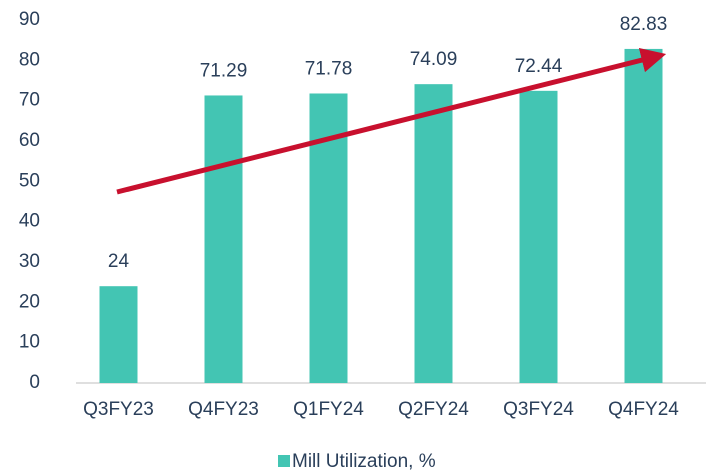 The image size is (713, 474). What do you see at coordinates (433, 409) in the screenshot?
I see `x-tick-label: Q2FY24` at bounding box center [433, 409].